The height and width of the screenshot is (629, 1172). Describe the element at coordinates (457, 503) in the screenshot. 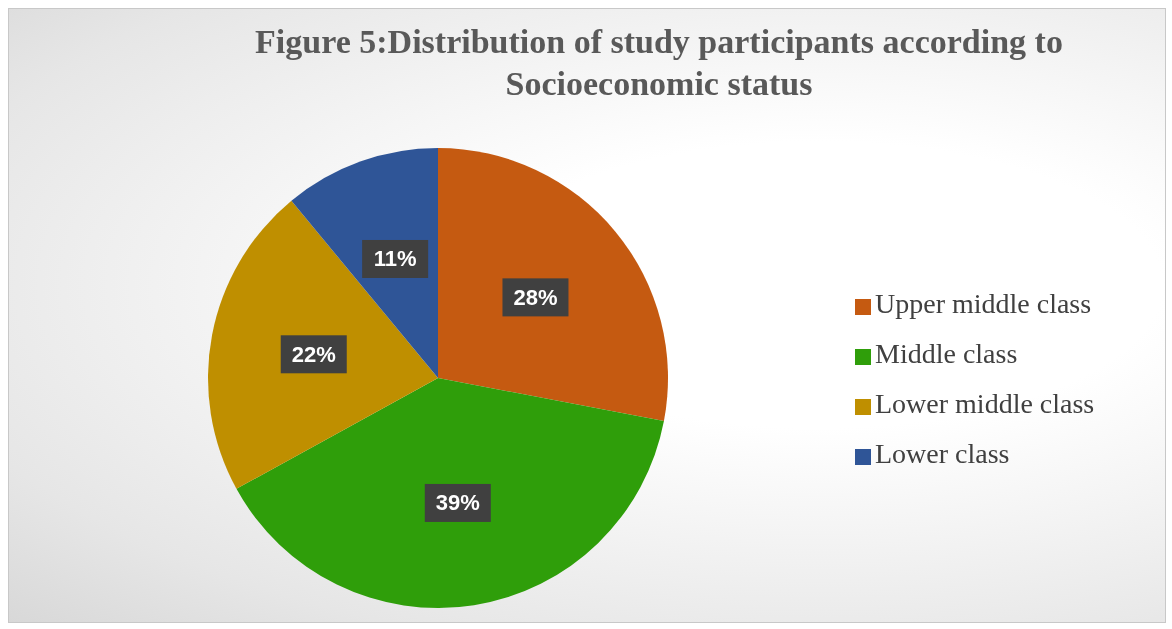

I see `data-label: 39%` at that location.